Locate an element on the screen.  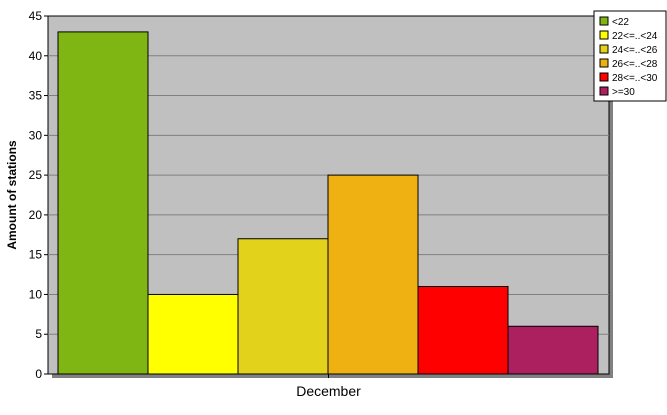
y-tick-label: 40 is located at coordinates (36, 56).